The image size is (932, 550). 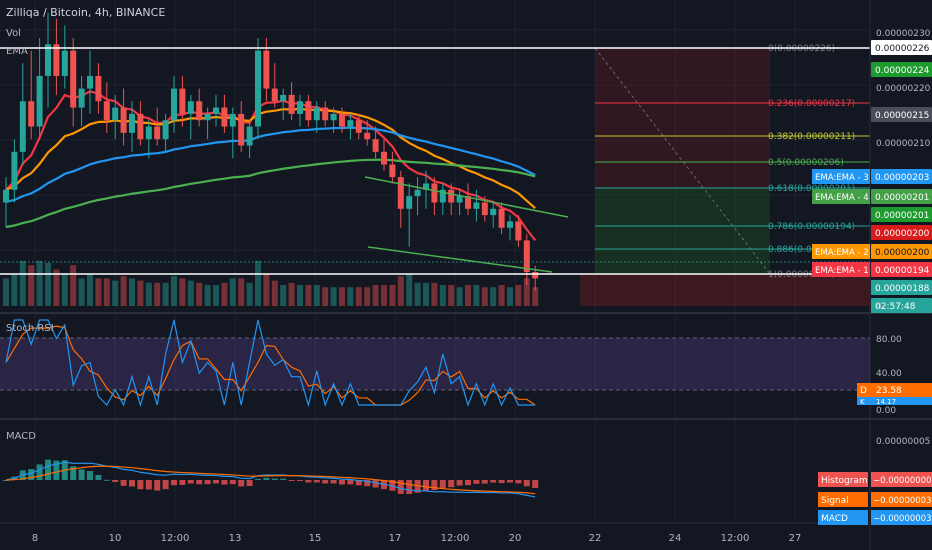 I want to click on ema-tag-text: EMA:EMA - 4, so click(x=842, y=198).